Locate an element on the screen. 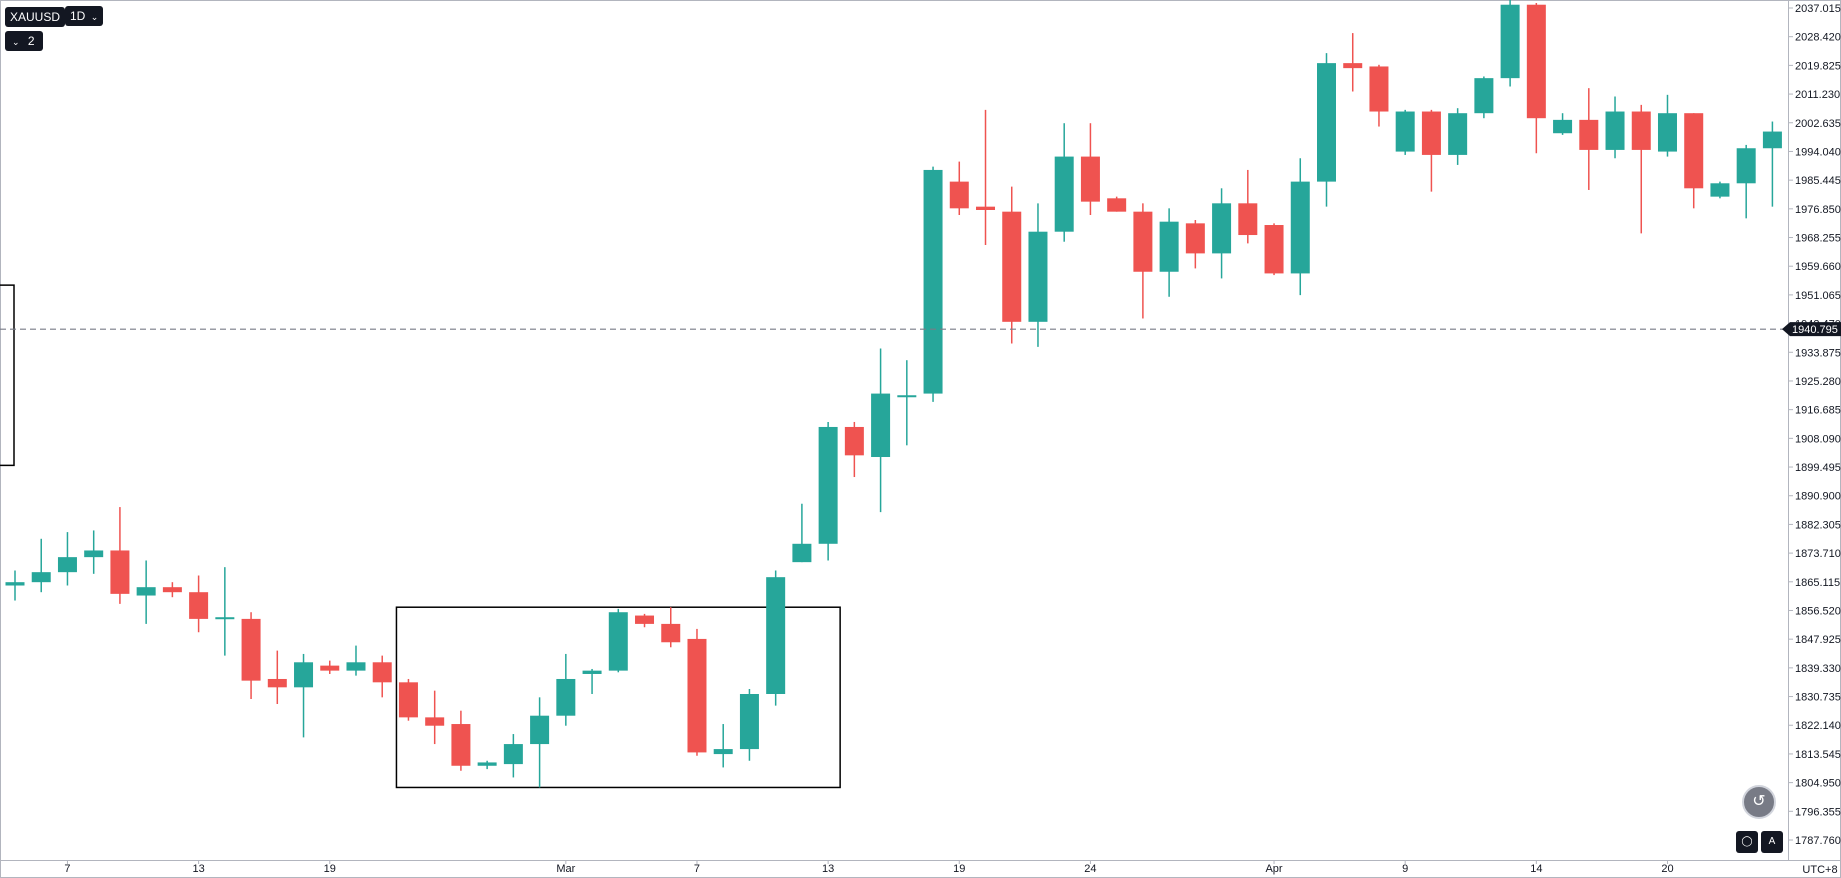  rectangle-drawing-partial is located at coordinates (7, 375).